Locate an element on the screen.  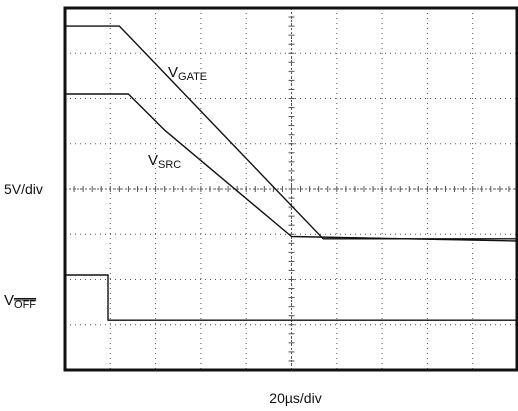
trace-label-src: VSRC is located at coordinates (164, 161).